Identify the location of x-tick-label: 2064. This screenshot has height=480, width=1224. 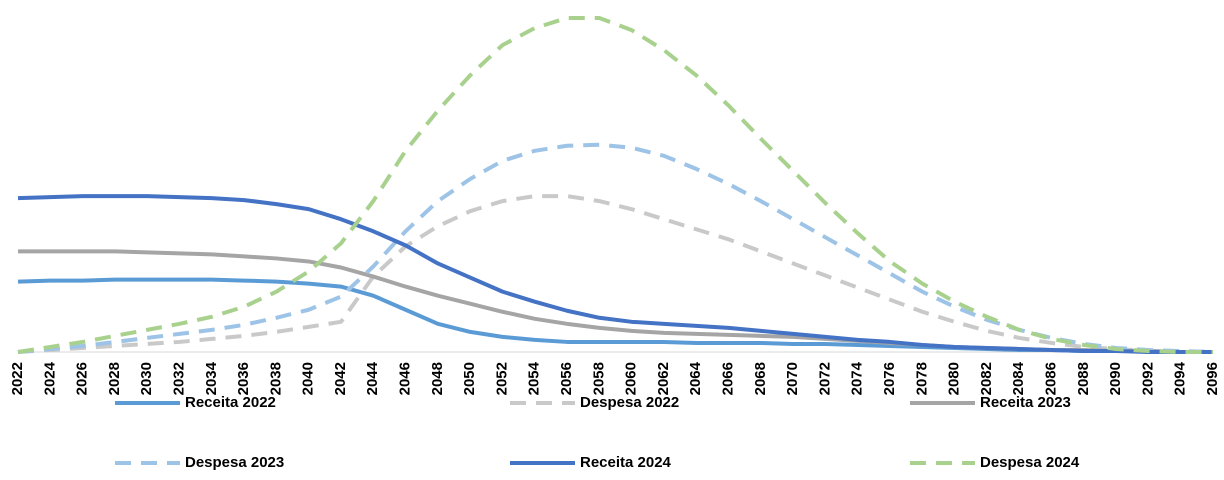
(695, 378).